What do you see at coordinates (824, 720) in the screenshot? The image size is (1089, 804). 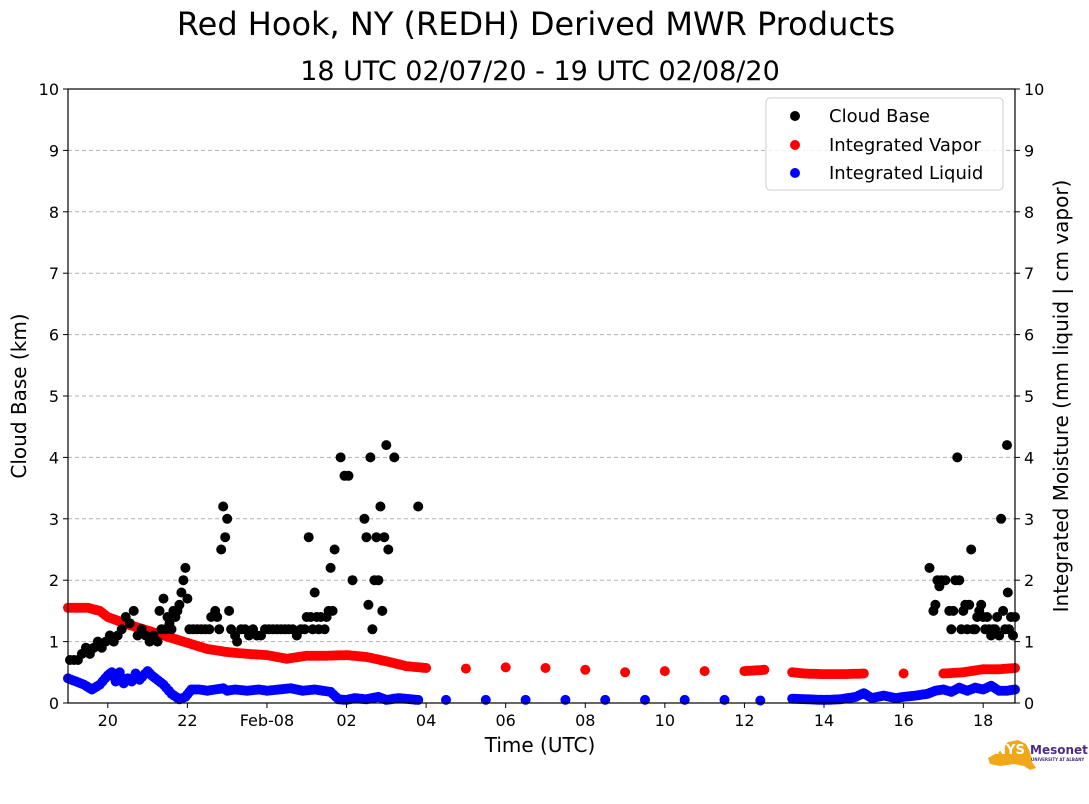 I see `x-tick-label: 14` at bounding box center [824, 720].